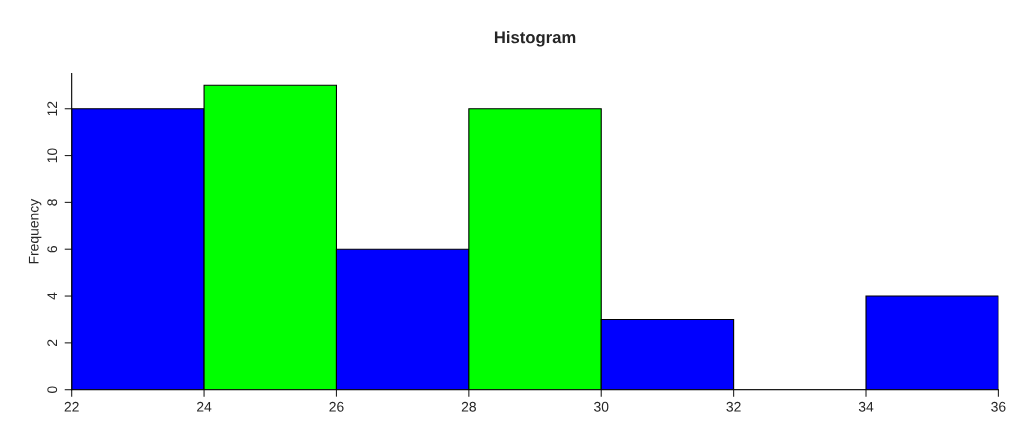  Describe the element at coordinates (204, 406) in the screenshot. I see `x-tick-label: 24` at that location.